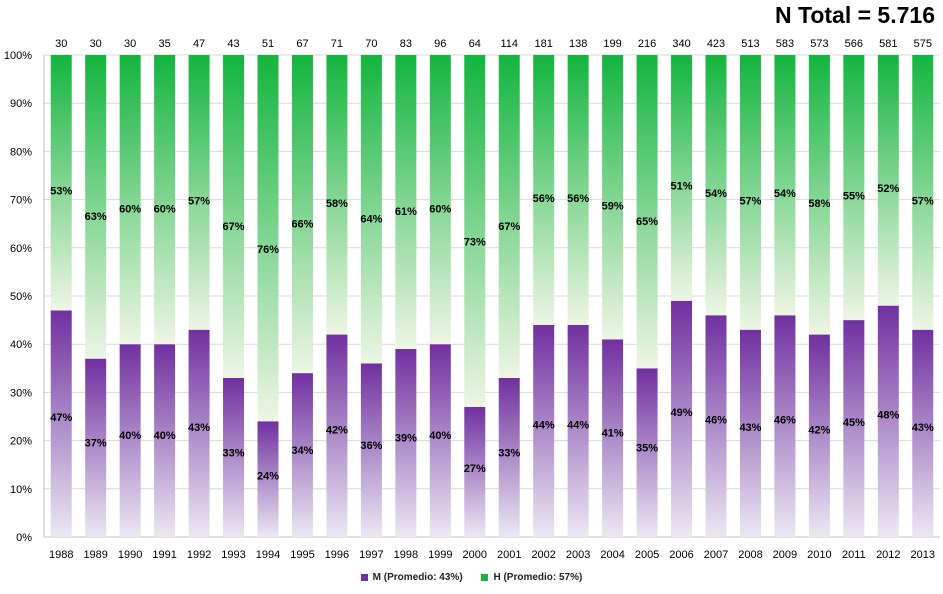 Image resolution: width=943 pixels, height=594 pixels. Describe the element at coordinates (509, 44) in the screenshot. I see `total-count-label: 114` at that location.